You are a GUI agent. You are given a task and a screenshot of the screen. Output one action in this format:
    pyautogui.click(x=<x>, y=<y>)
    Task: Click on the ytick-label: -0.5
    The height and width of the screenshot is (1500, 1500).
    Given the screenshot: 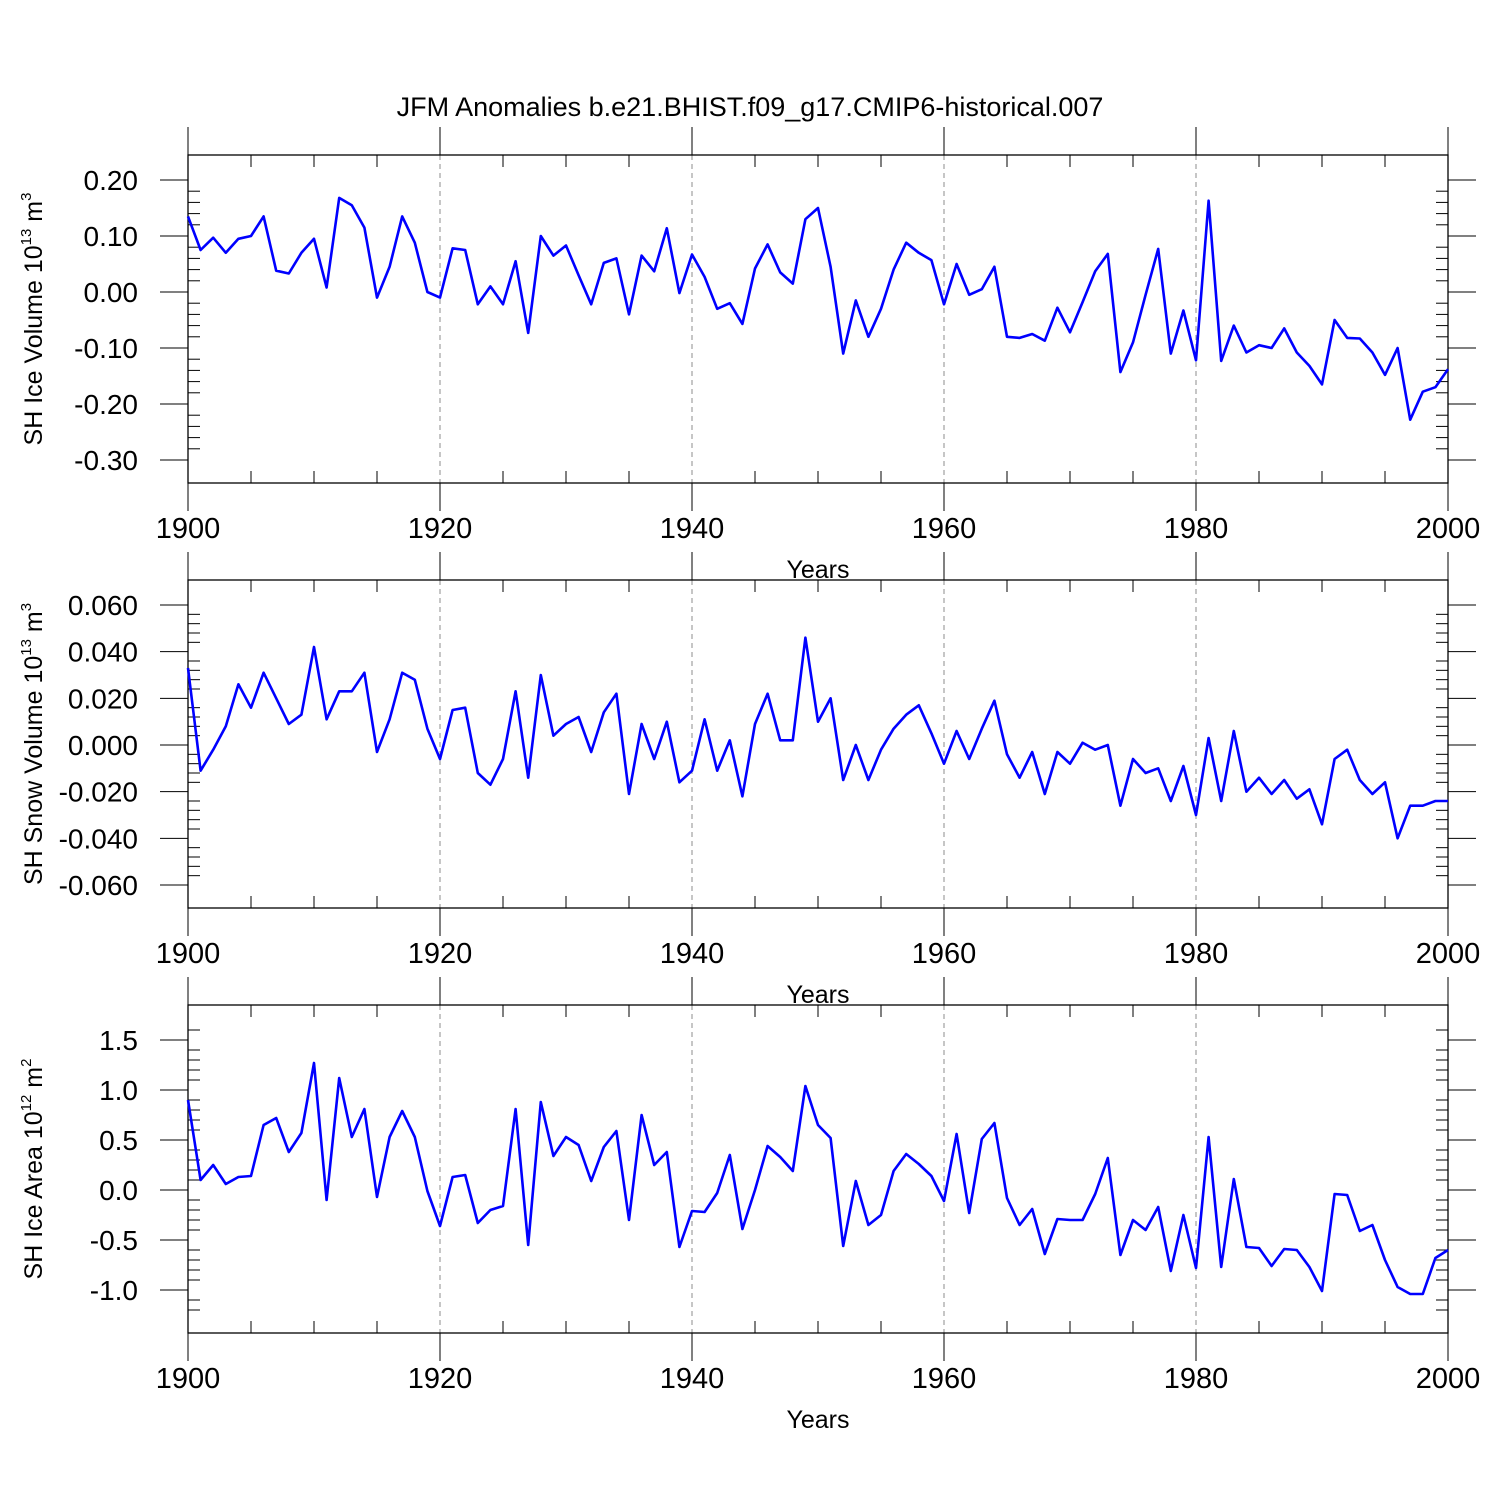 What is the action you would take?
    pyautogui.click(x=114, y=1240)
    